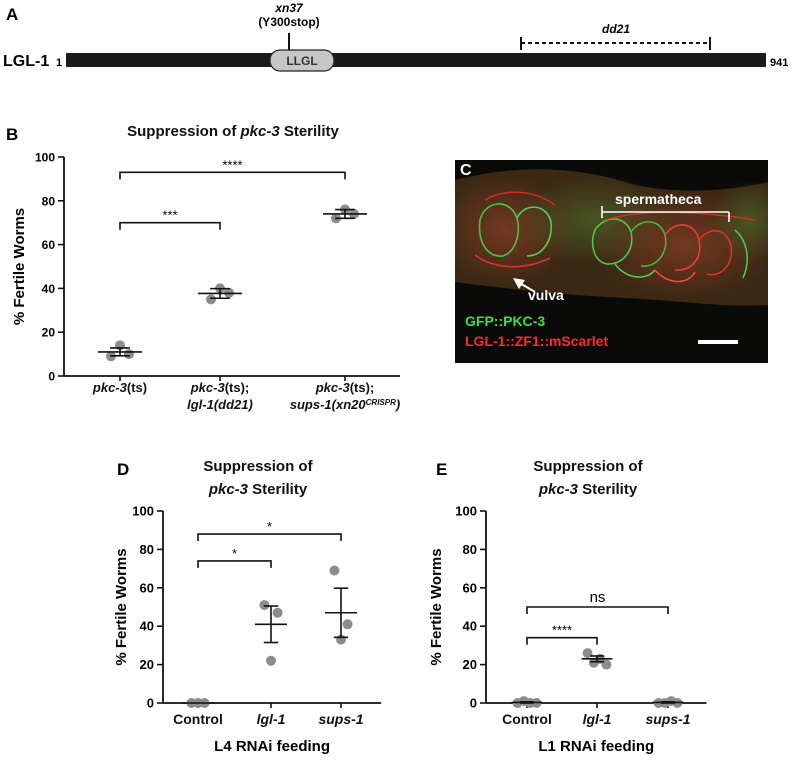 The height and width of the screenshot is (760, 792). Describe the element at coordinates (546, 295) in the screenshot. I see `vulva-label: vulva` at that location.